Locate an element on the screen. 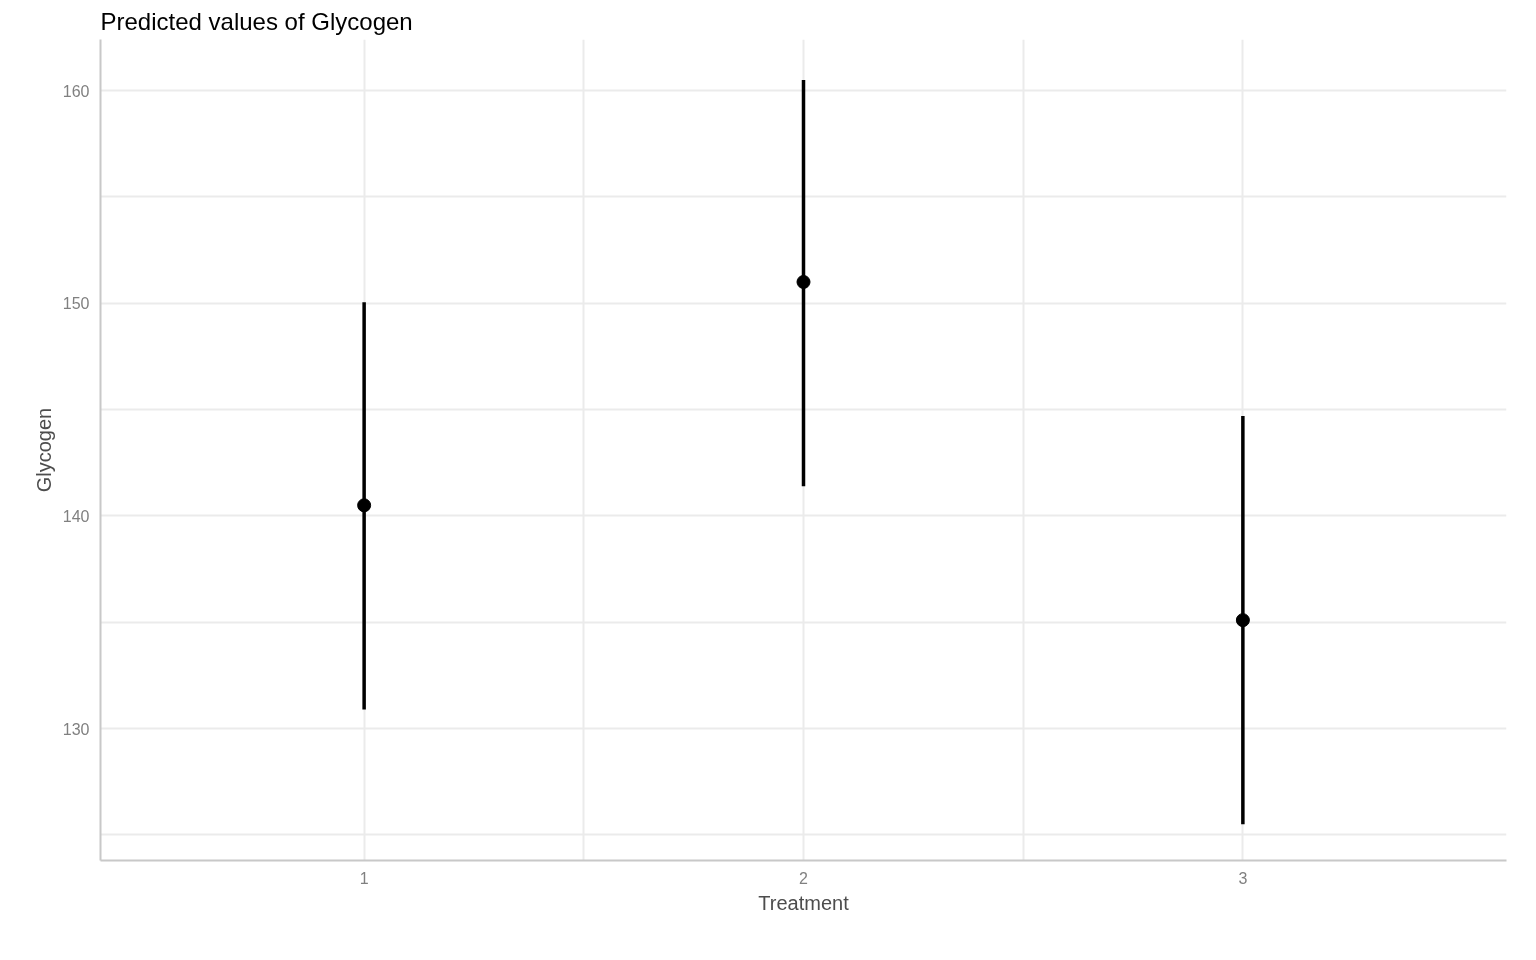 The image size is (1536, 960). y-tick-label: 130 is located at coordinates (76, 729).